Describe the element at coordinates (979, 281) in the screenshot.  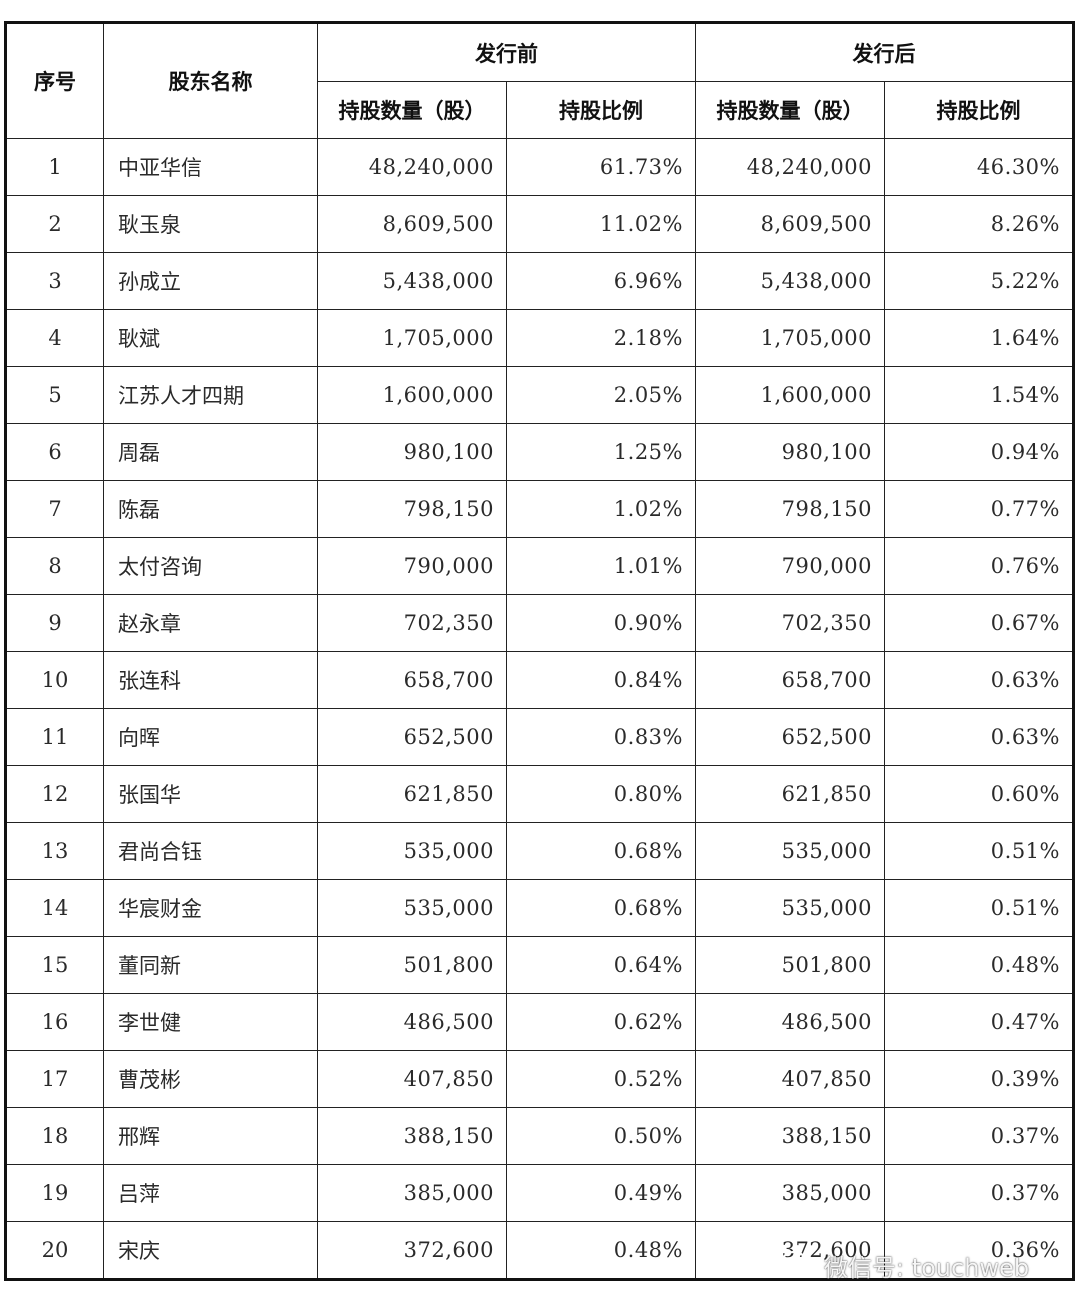
I see `cell-after-ratio: 5.22%` at that location.